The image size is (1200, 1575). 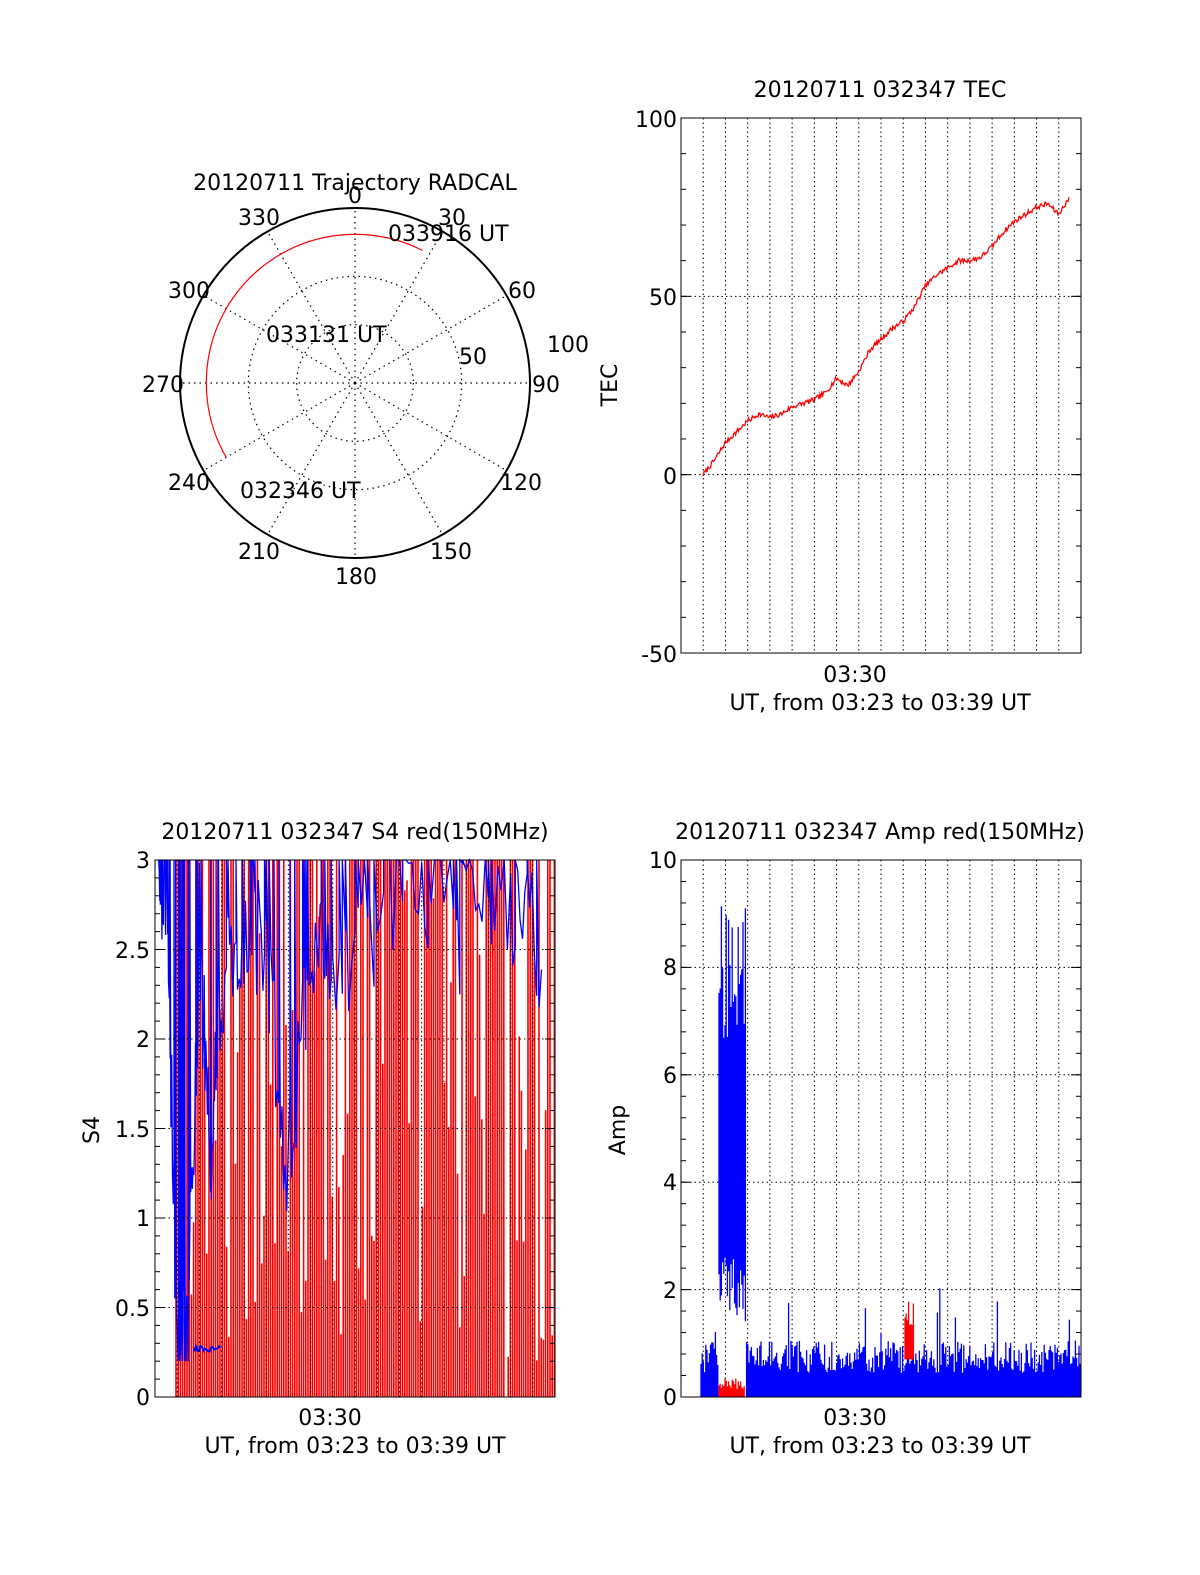 I want to click on trajectory-annotation: 032346 UT, so click(x=300, y=491).